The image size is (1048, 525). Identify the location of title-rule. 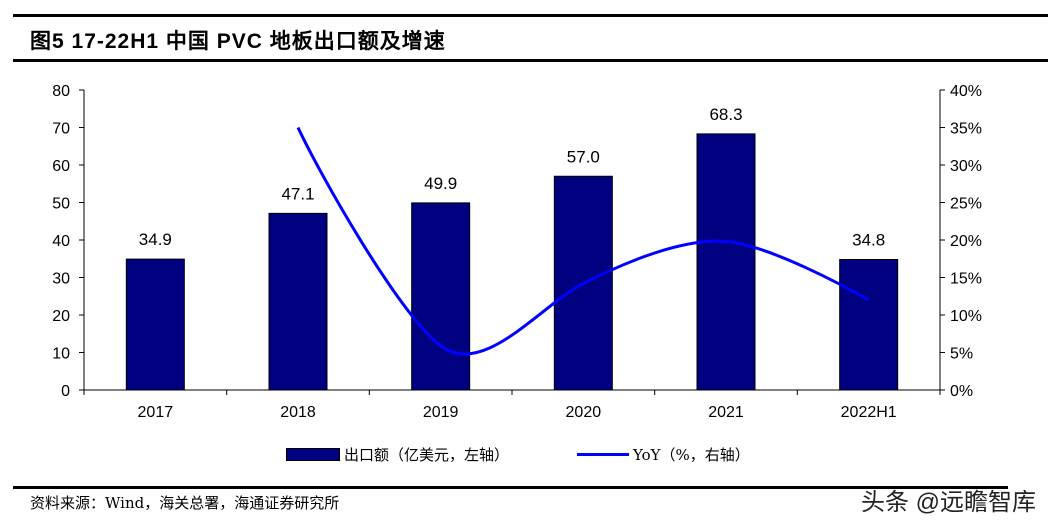
(530, 60).